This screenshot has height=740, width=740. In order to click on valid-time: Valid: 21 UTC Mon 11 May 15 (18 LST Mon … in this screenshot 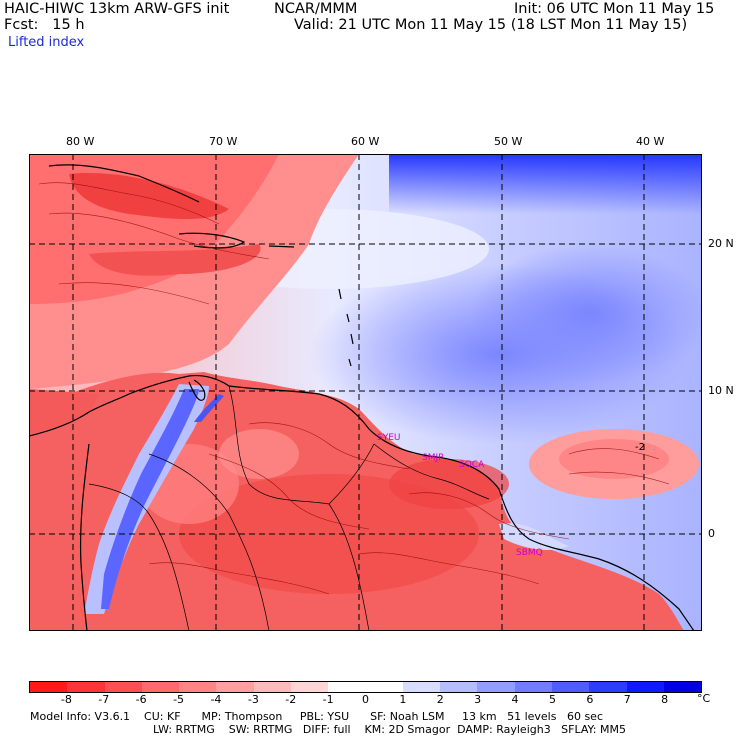, I will do `click(491, 25)`.